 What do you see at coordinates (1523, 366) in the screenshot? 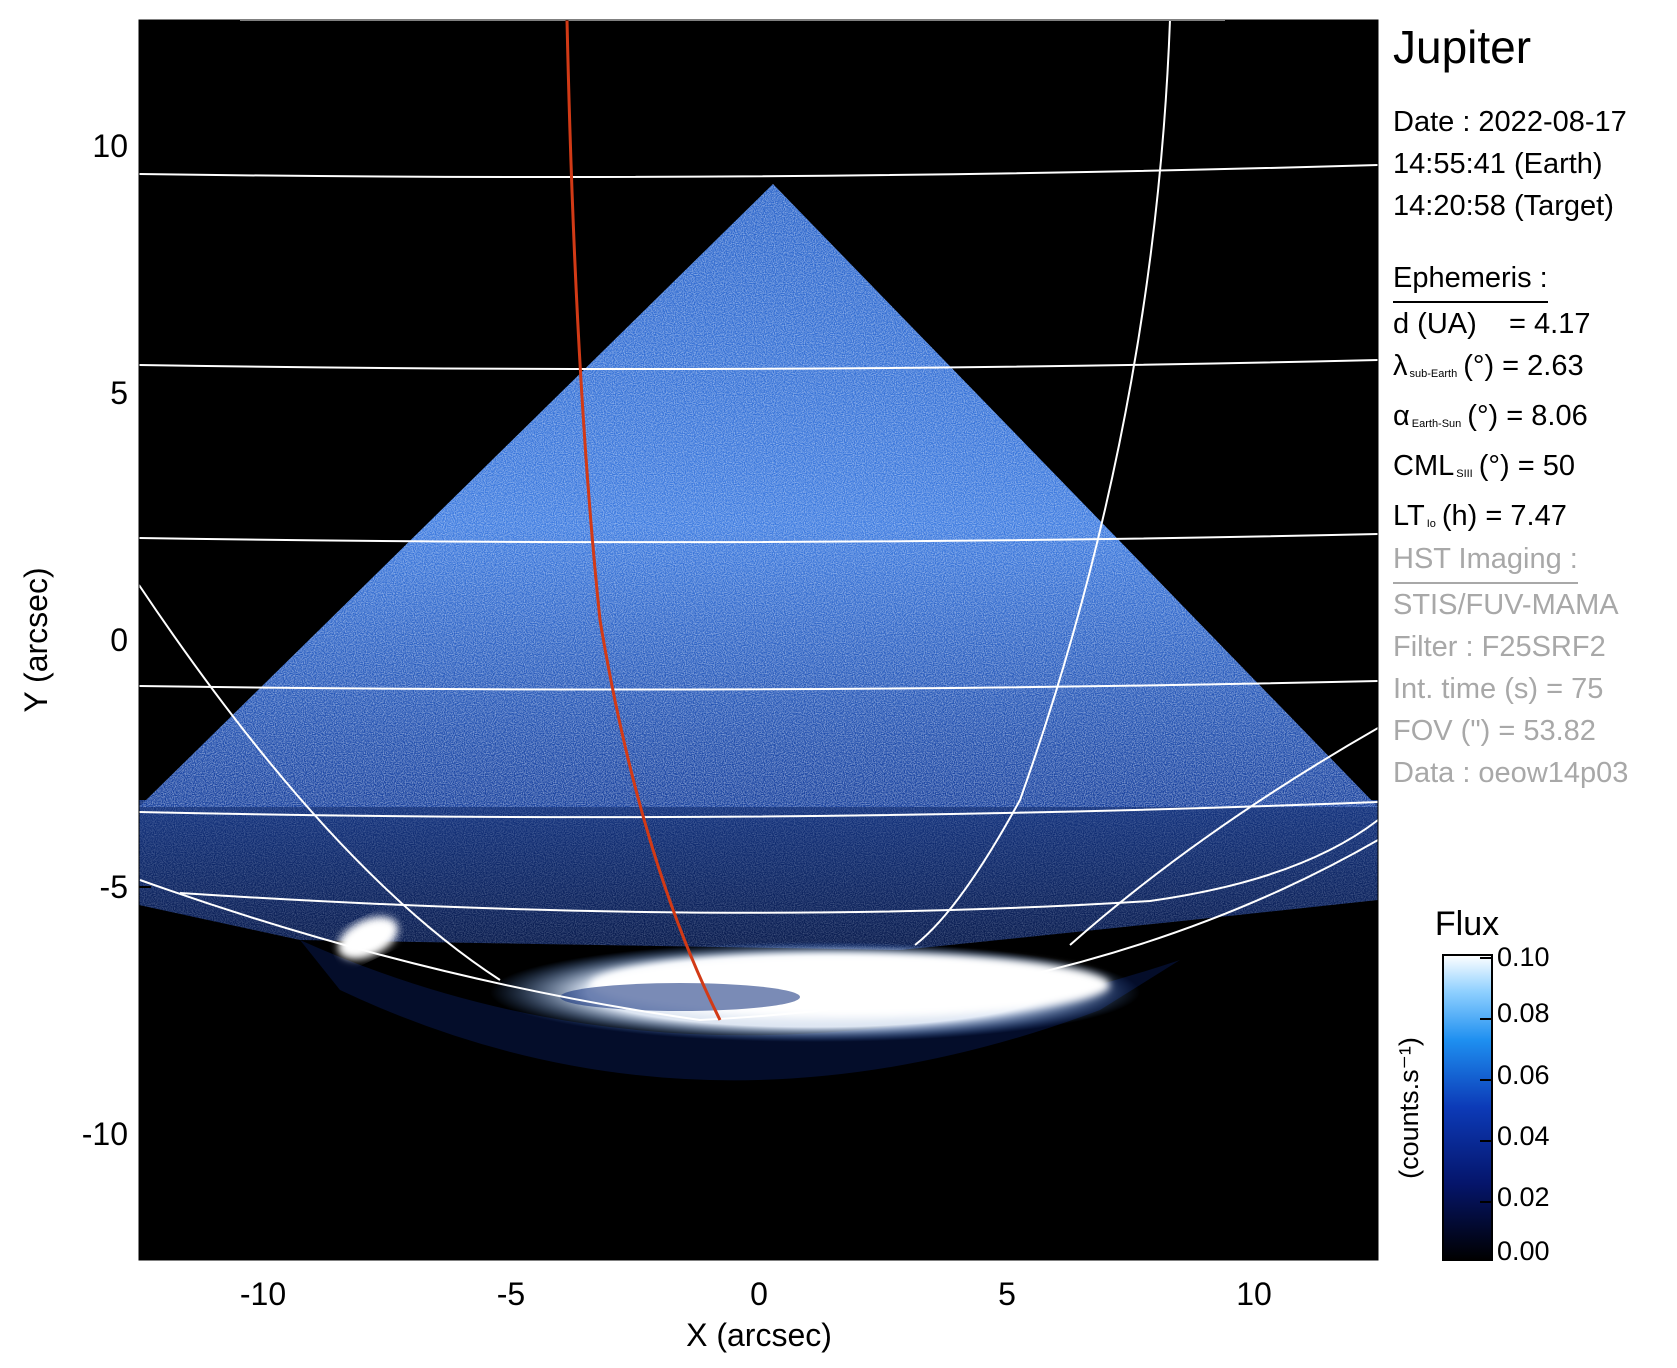
I see `latitude-value: (°) = 2.63` at bounding box center [1523, 366].